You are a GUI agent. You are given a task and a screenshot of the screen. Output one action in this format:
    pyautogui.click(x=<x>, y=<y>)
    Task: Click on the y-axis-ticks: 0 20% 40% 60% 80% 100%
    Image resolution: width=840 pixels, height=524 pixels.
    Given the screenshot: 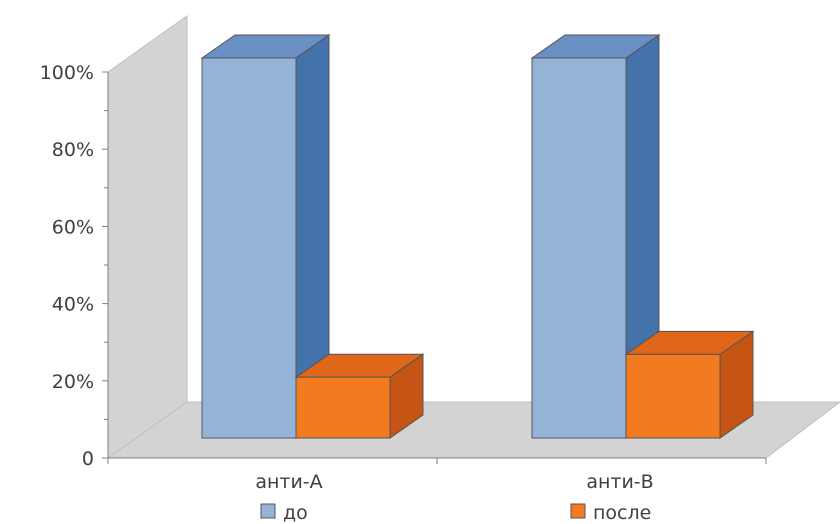 What is the action you would take?
    pyautogui.click(x=74, y=266)
    